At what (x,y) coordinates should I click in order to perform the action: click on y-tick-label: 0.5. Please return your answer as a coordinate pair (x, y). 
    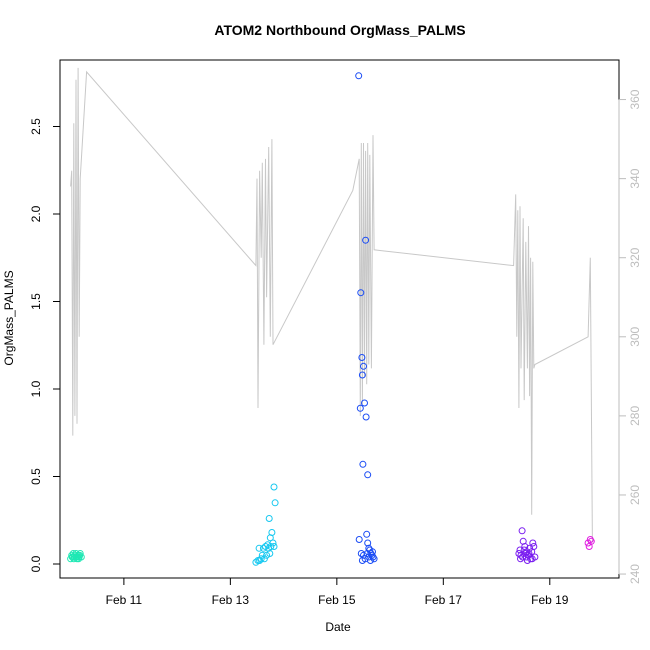
    Looking at the image, I should click on (36, 476).